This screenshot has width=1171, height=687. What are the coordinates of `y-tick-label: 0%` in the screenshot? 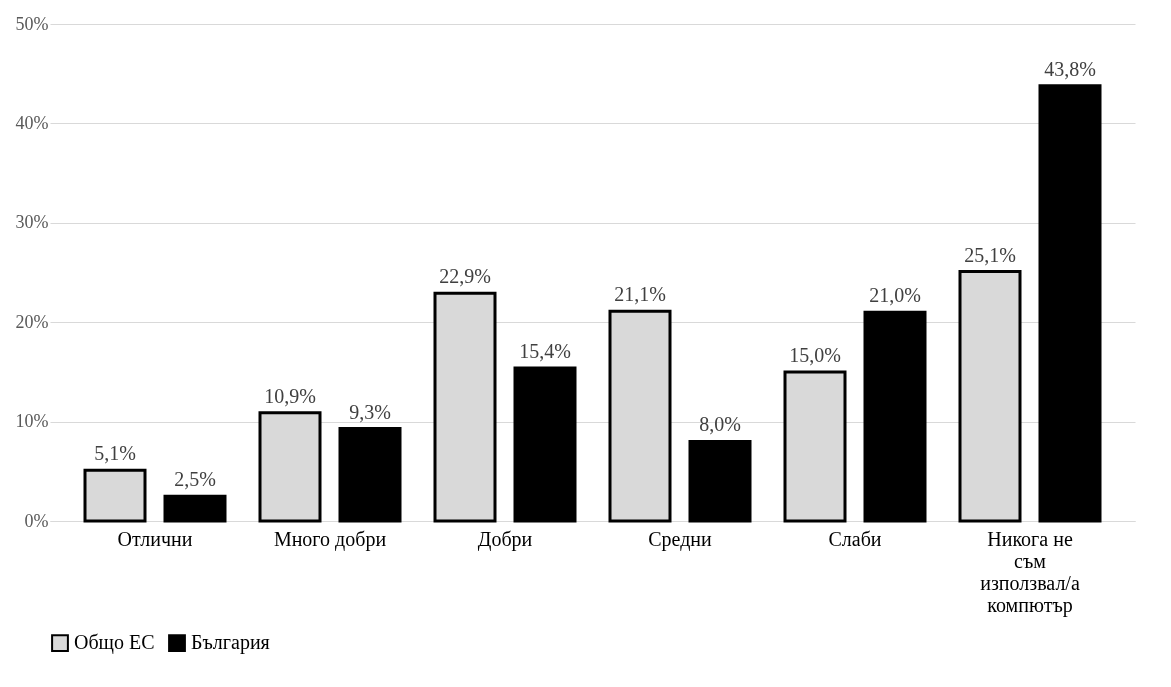 It's located at (36, 520).